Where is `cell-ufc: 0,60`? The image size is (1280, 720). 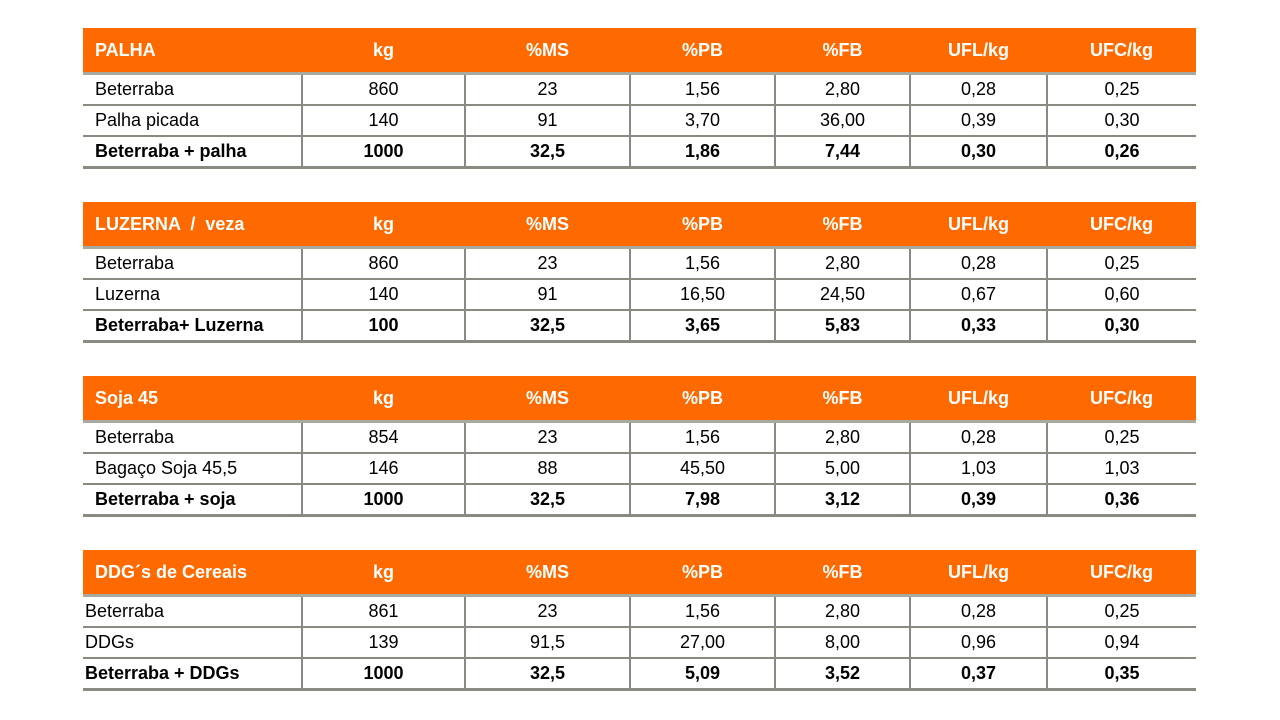 cell-ufc: 0,60 is located at coordinates (1121, 295).